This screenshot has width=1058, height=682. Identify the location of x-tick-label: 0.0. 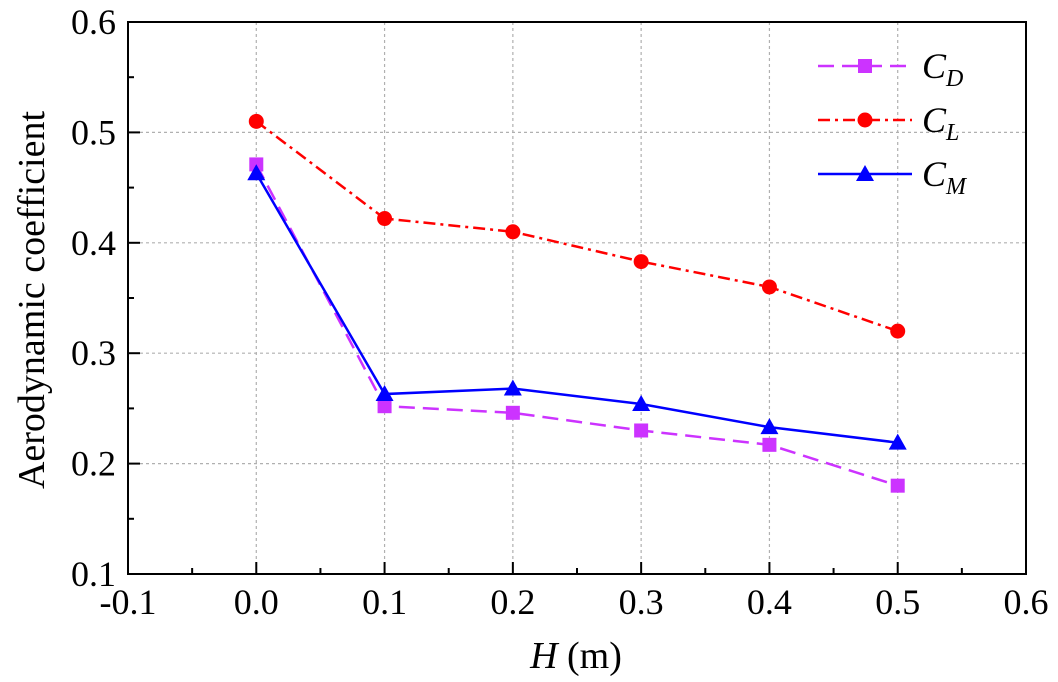
(256, 602).